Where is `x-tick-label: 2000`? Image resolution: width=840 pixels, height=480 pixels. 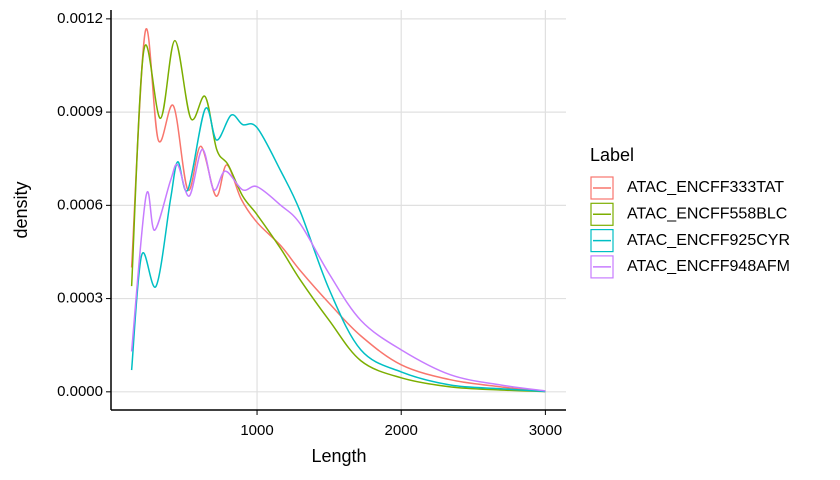 x-tick-label: 2000 is located at coordinates (401, 430).